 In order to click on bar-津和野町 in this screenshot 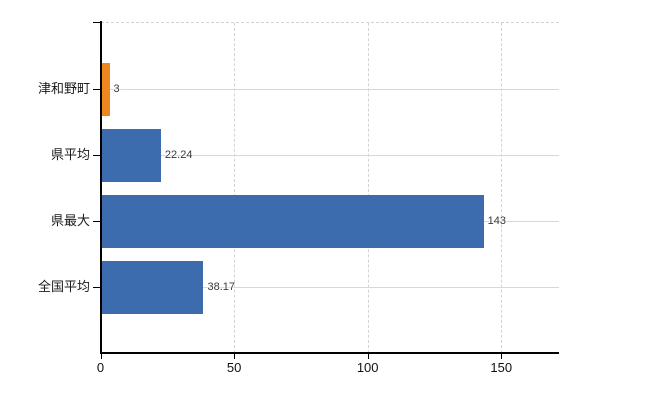, I will do `click(105, 89)`.